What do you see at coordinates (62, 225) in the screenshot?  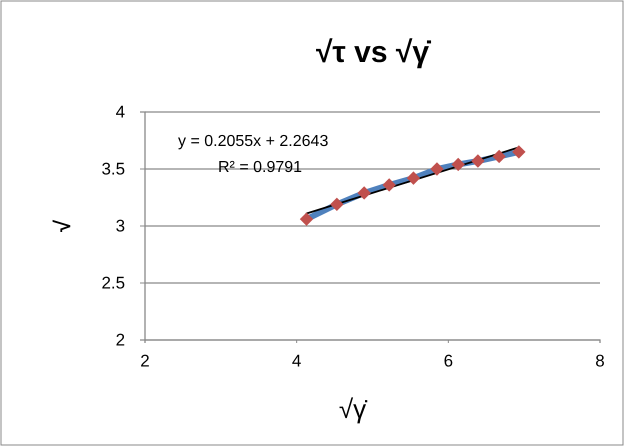 I see `y-axis-title: √` at bounding box center [62, 225].